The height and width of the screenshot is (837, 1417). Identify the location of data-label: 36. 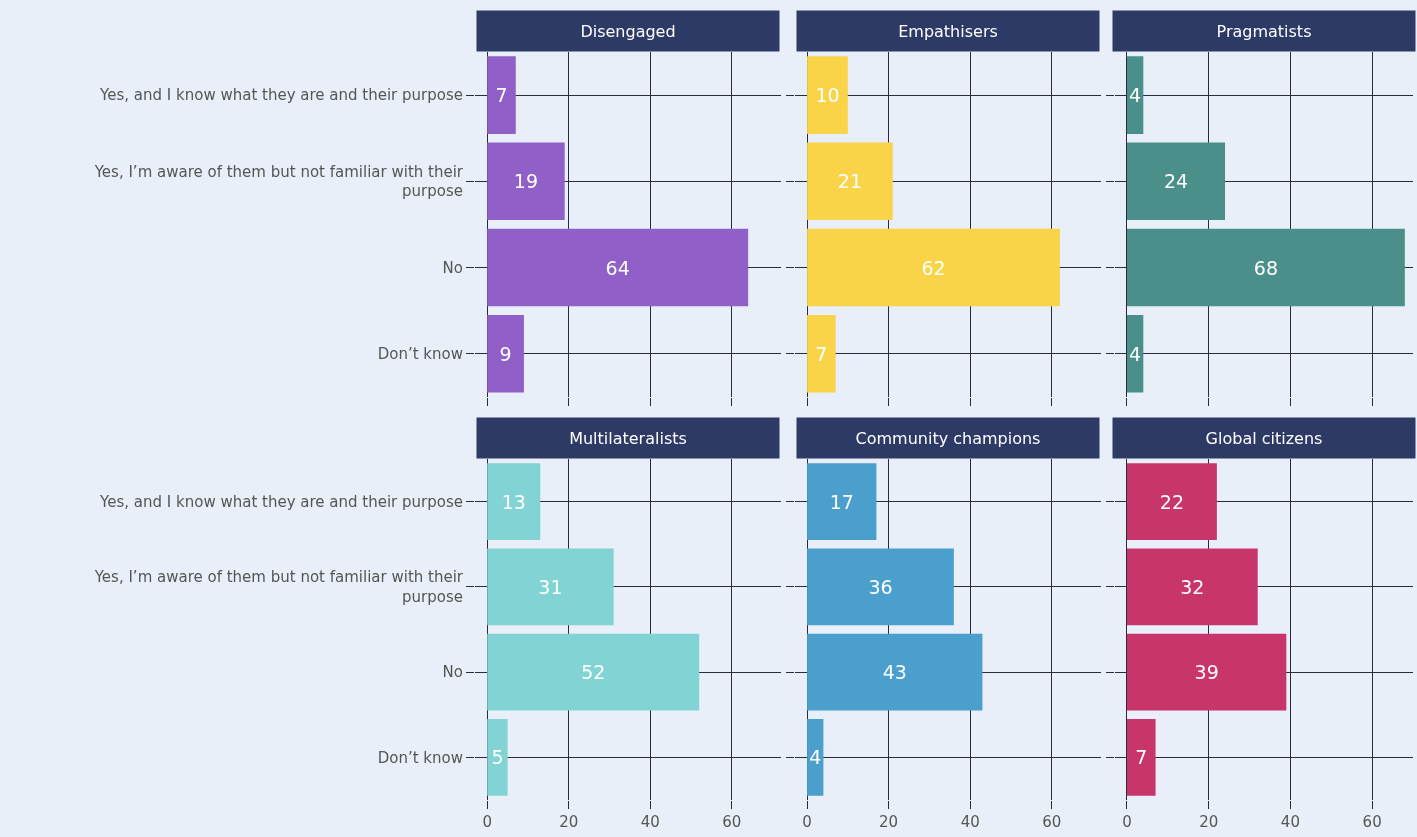
(880, 586).